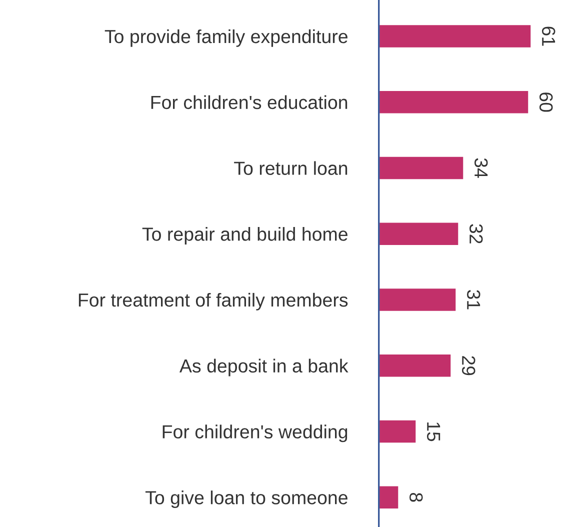 This screenshot has width=574, height=527. Describe the element at coordinates (213, 301) in the screenshot. I see `y-tick-label: For treatment of family members` at that location.